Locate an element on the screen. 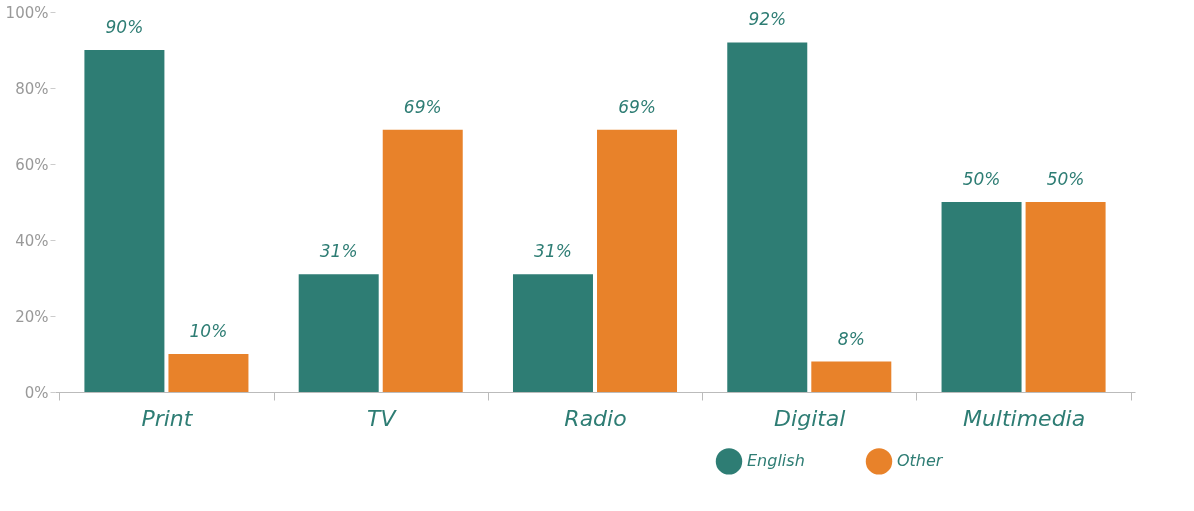 This screenshot has width=1194, height=511. data-label: 92% is located at coordinates (767, 19).